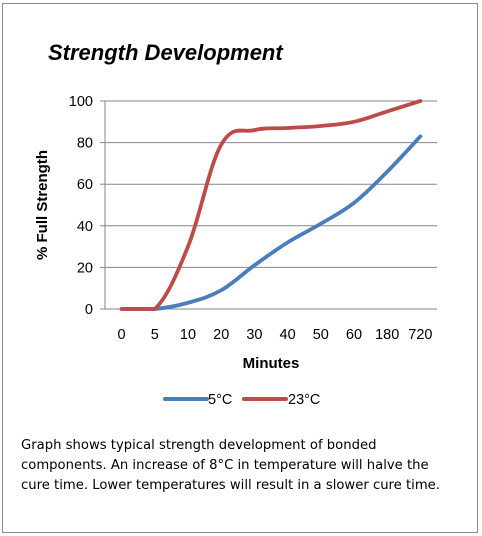 Image resolution: width=482 pixels, height=536 pixels. What do you see at coordinates (321, 335) in the screenshot?
I see `x-tick-label-50: 50` at bounding box center [321, 335].